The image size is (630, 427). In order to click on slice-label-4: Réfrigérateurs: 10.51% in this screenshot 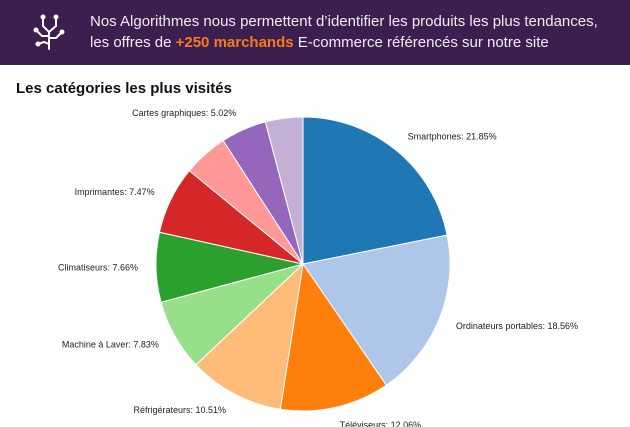, I will do `click(179, 410)`.